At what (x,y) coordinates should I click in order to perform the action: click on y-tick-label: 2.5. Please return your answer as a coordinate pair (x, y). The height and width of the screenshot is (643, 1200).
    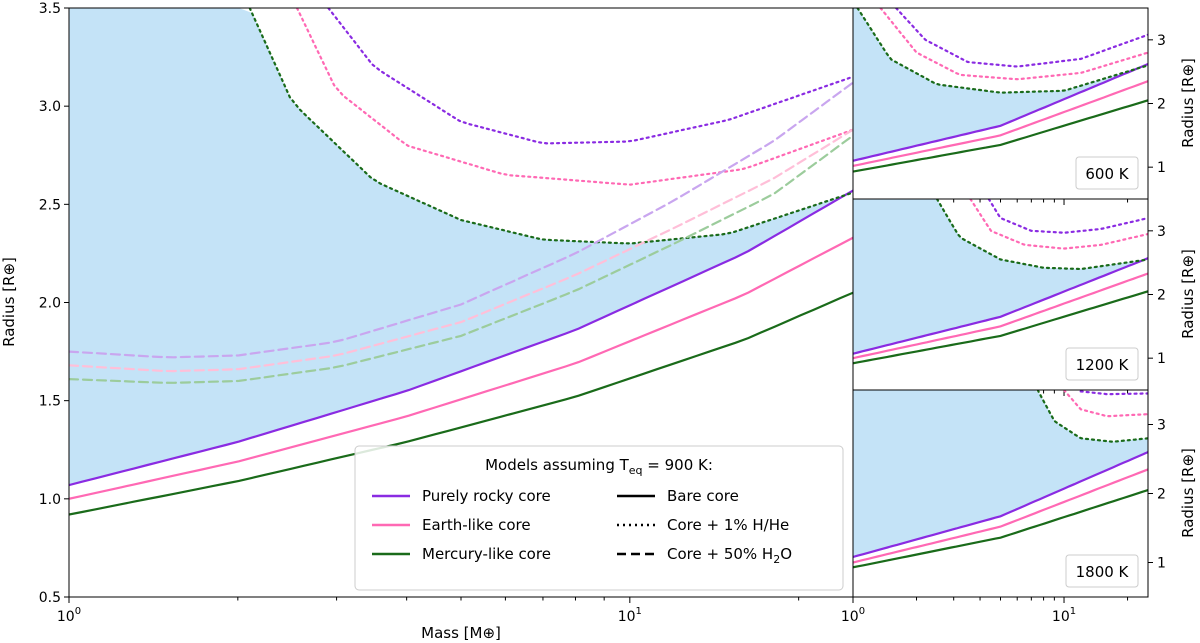
    Looking at the image, I should click on (50, 205).